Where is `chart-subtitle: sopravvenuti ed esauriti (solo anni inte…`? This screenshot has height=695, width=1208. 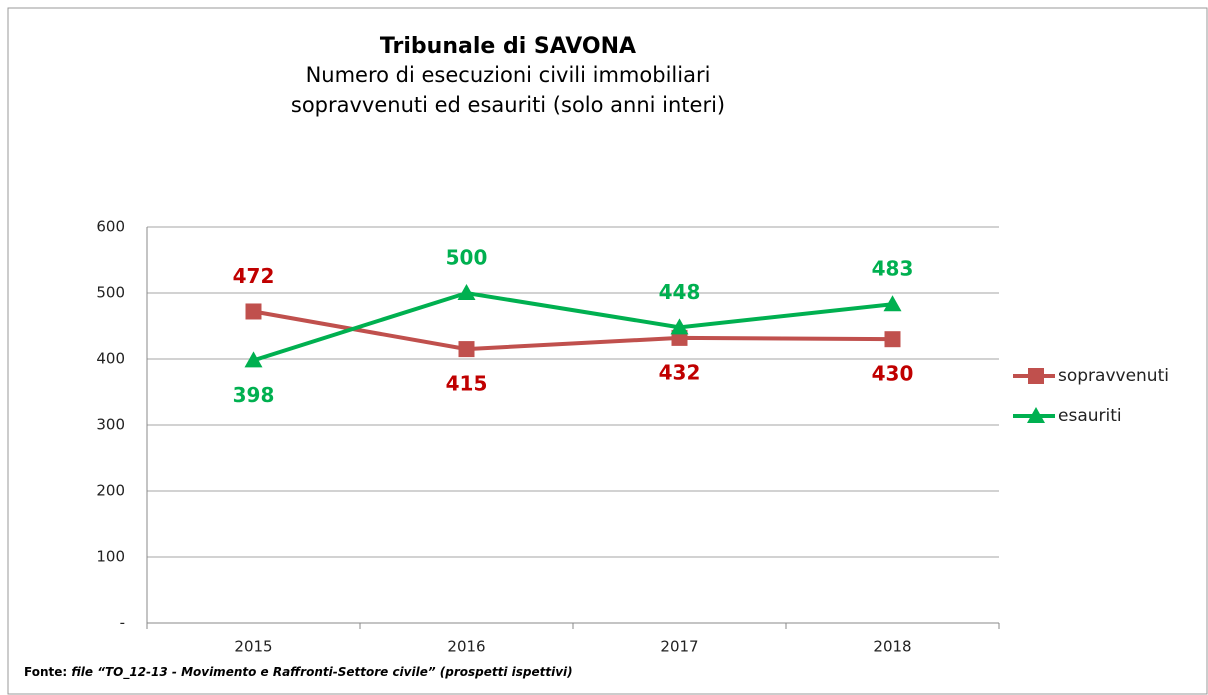
chart-subtitle: sopravvenuti ed esauriti (solo anni inte… is located at coordinates (508, 105).